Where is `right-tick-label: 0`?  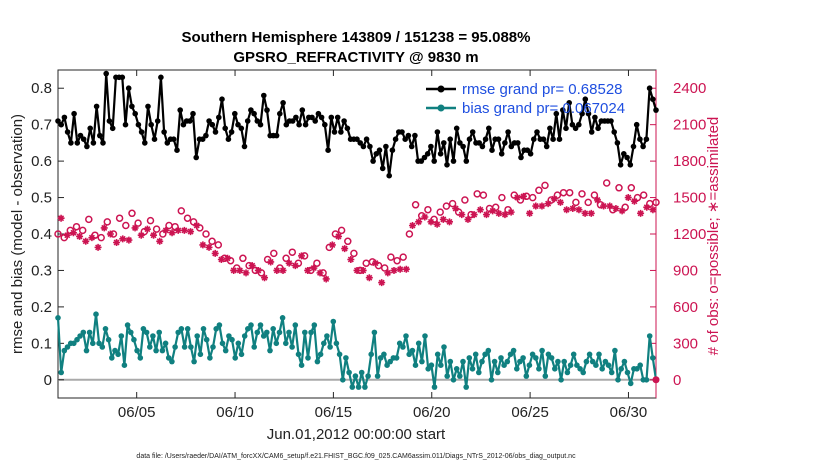
right-tick-label: 0 is located at coordinates (677, 380).